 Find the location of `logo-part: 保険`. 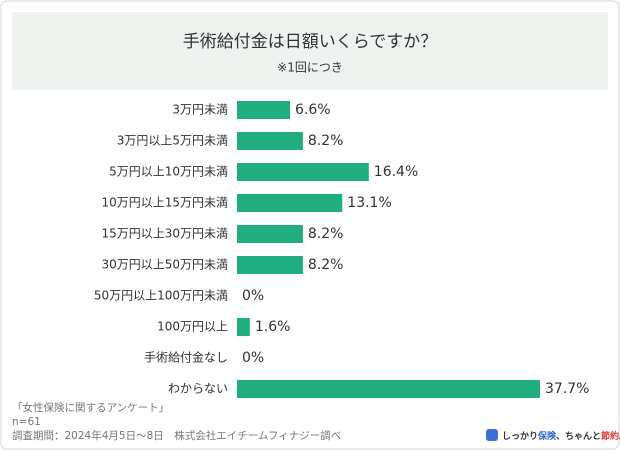

logo-part: 保険 is located at coordinates (547, 436).